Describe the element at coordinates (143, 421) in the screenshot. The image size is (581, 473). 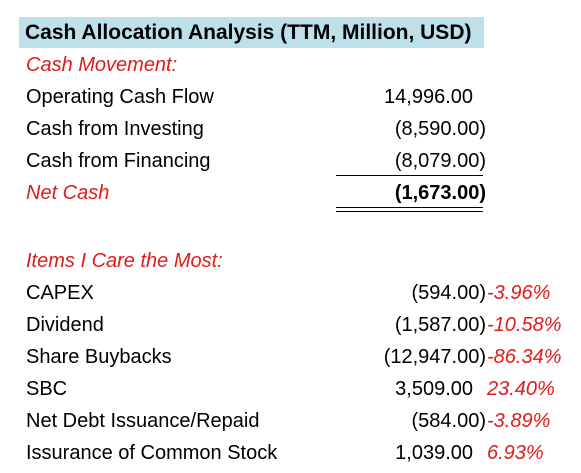
I see `row-label-net-debt: Net Debt Issuance/Repaid` at that location.